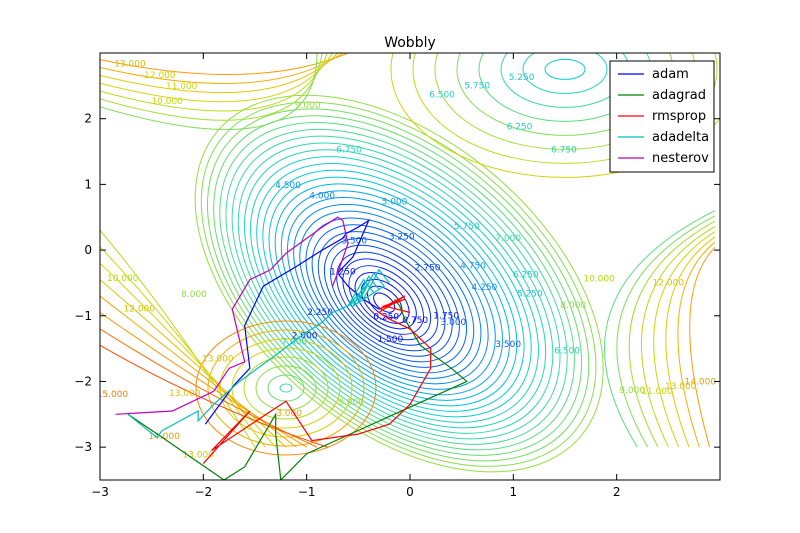  Describe the element at coordinates (410, 43) in the screenshot. I see `chart-title: Wobbly` at that location.